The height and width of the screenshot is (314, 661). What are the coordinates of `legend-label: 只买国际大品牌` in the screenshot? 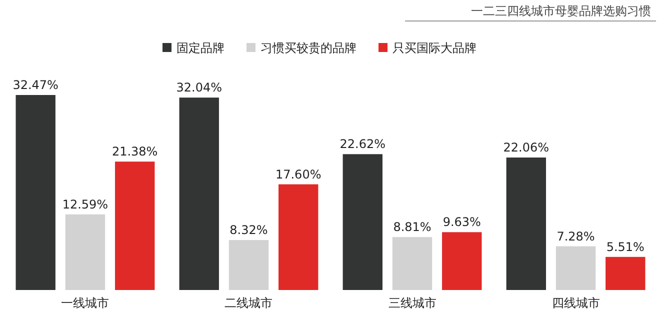 It's located at (434, 48).